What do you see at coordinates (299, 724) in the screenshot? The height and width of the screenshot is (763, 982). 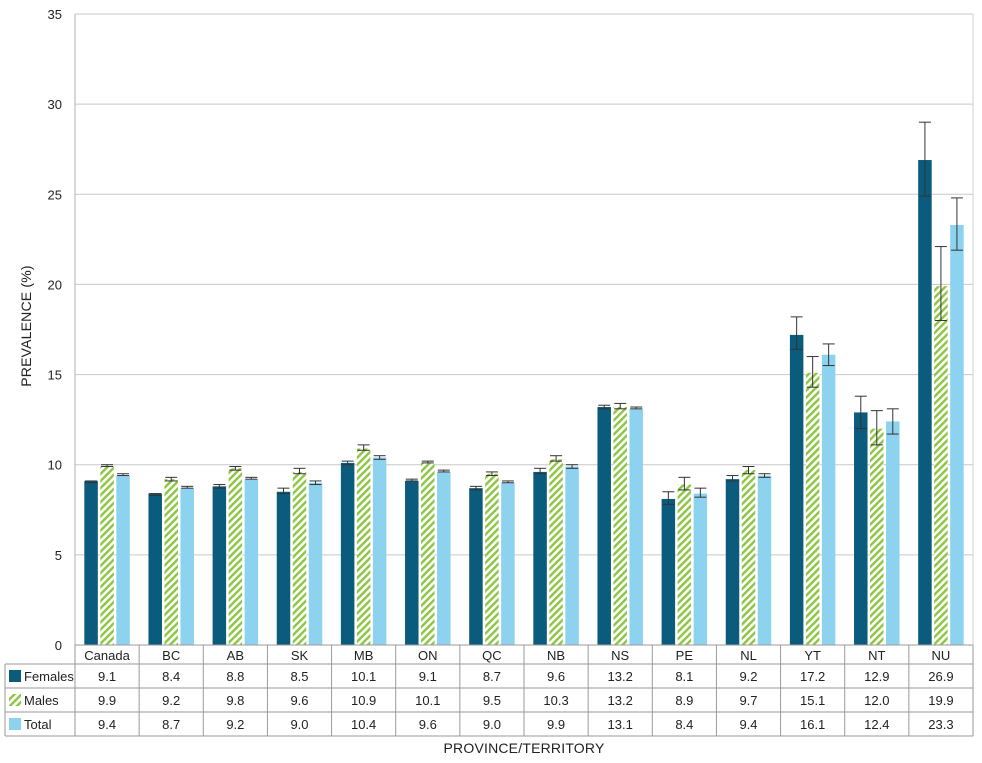 I see `data-label: 9.0` at bounding box center [299, 724].